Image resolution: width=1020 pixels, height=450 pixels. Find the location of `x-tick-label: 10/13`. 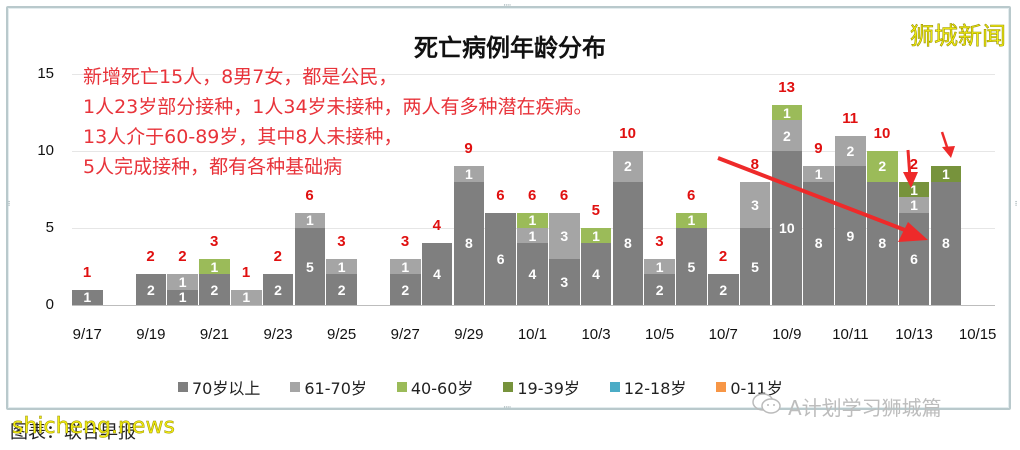

x-tick-label: 10/13 is located at coordinates (914, 334).